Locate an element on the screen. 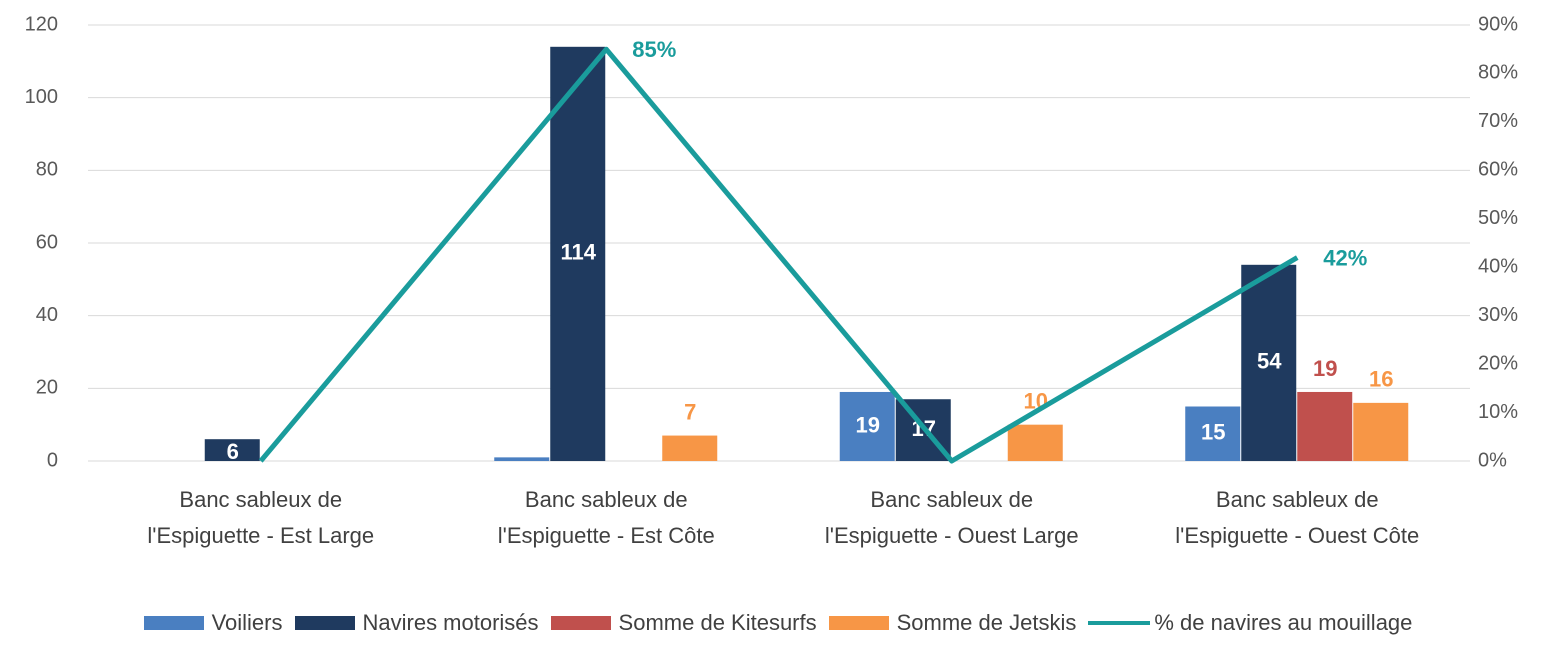 Image resolution: width=1556 pixels, height=657 pixels. y2-tick-label: 0% is located at coordinates (1492, 460).